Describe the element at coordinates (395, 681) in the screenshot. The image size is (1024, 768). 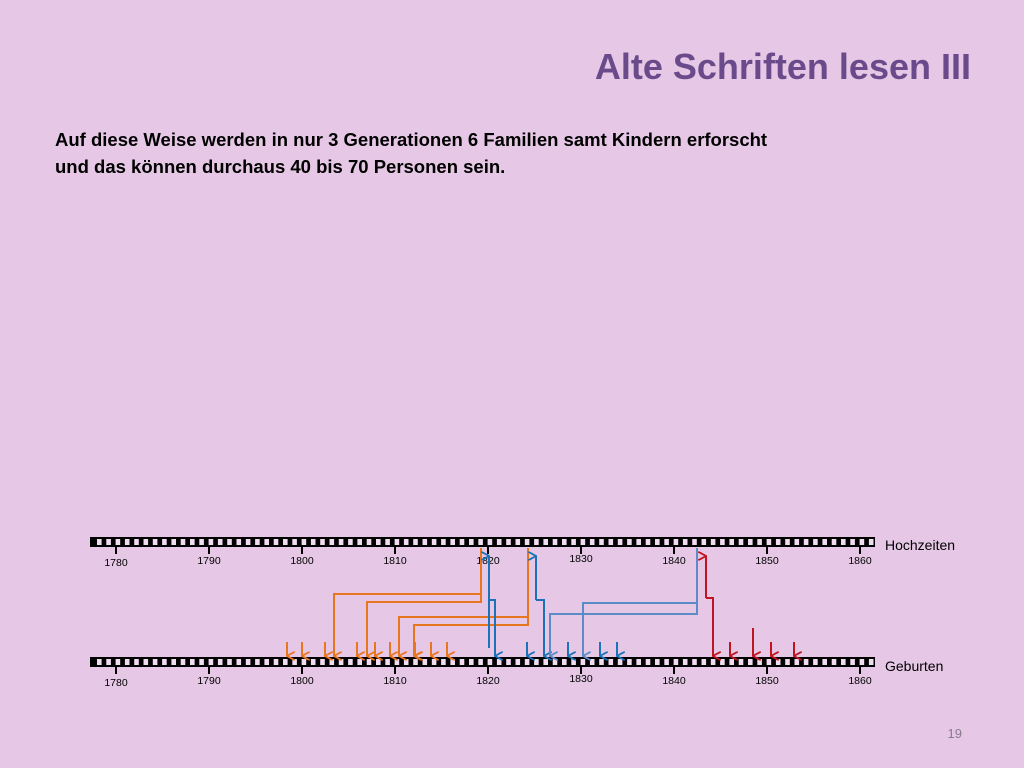
I see `lower-timeline-tick-label: 1810` at that location.